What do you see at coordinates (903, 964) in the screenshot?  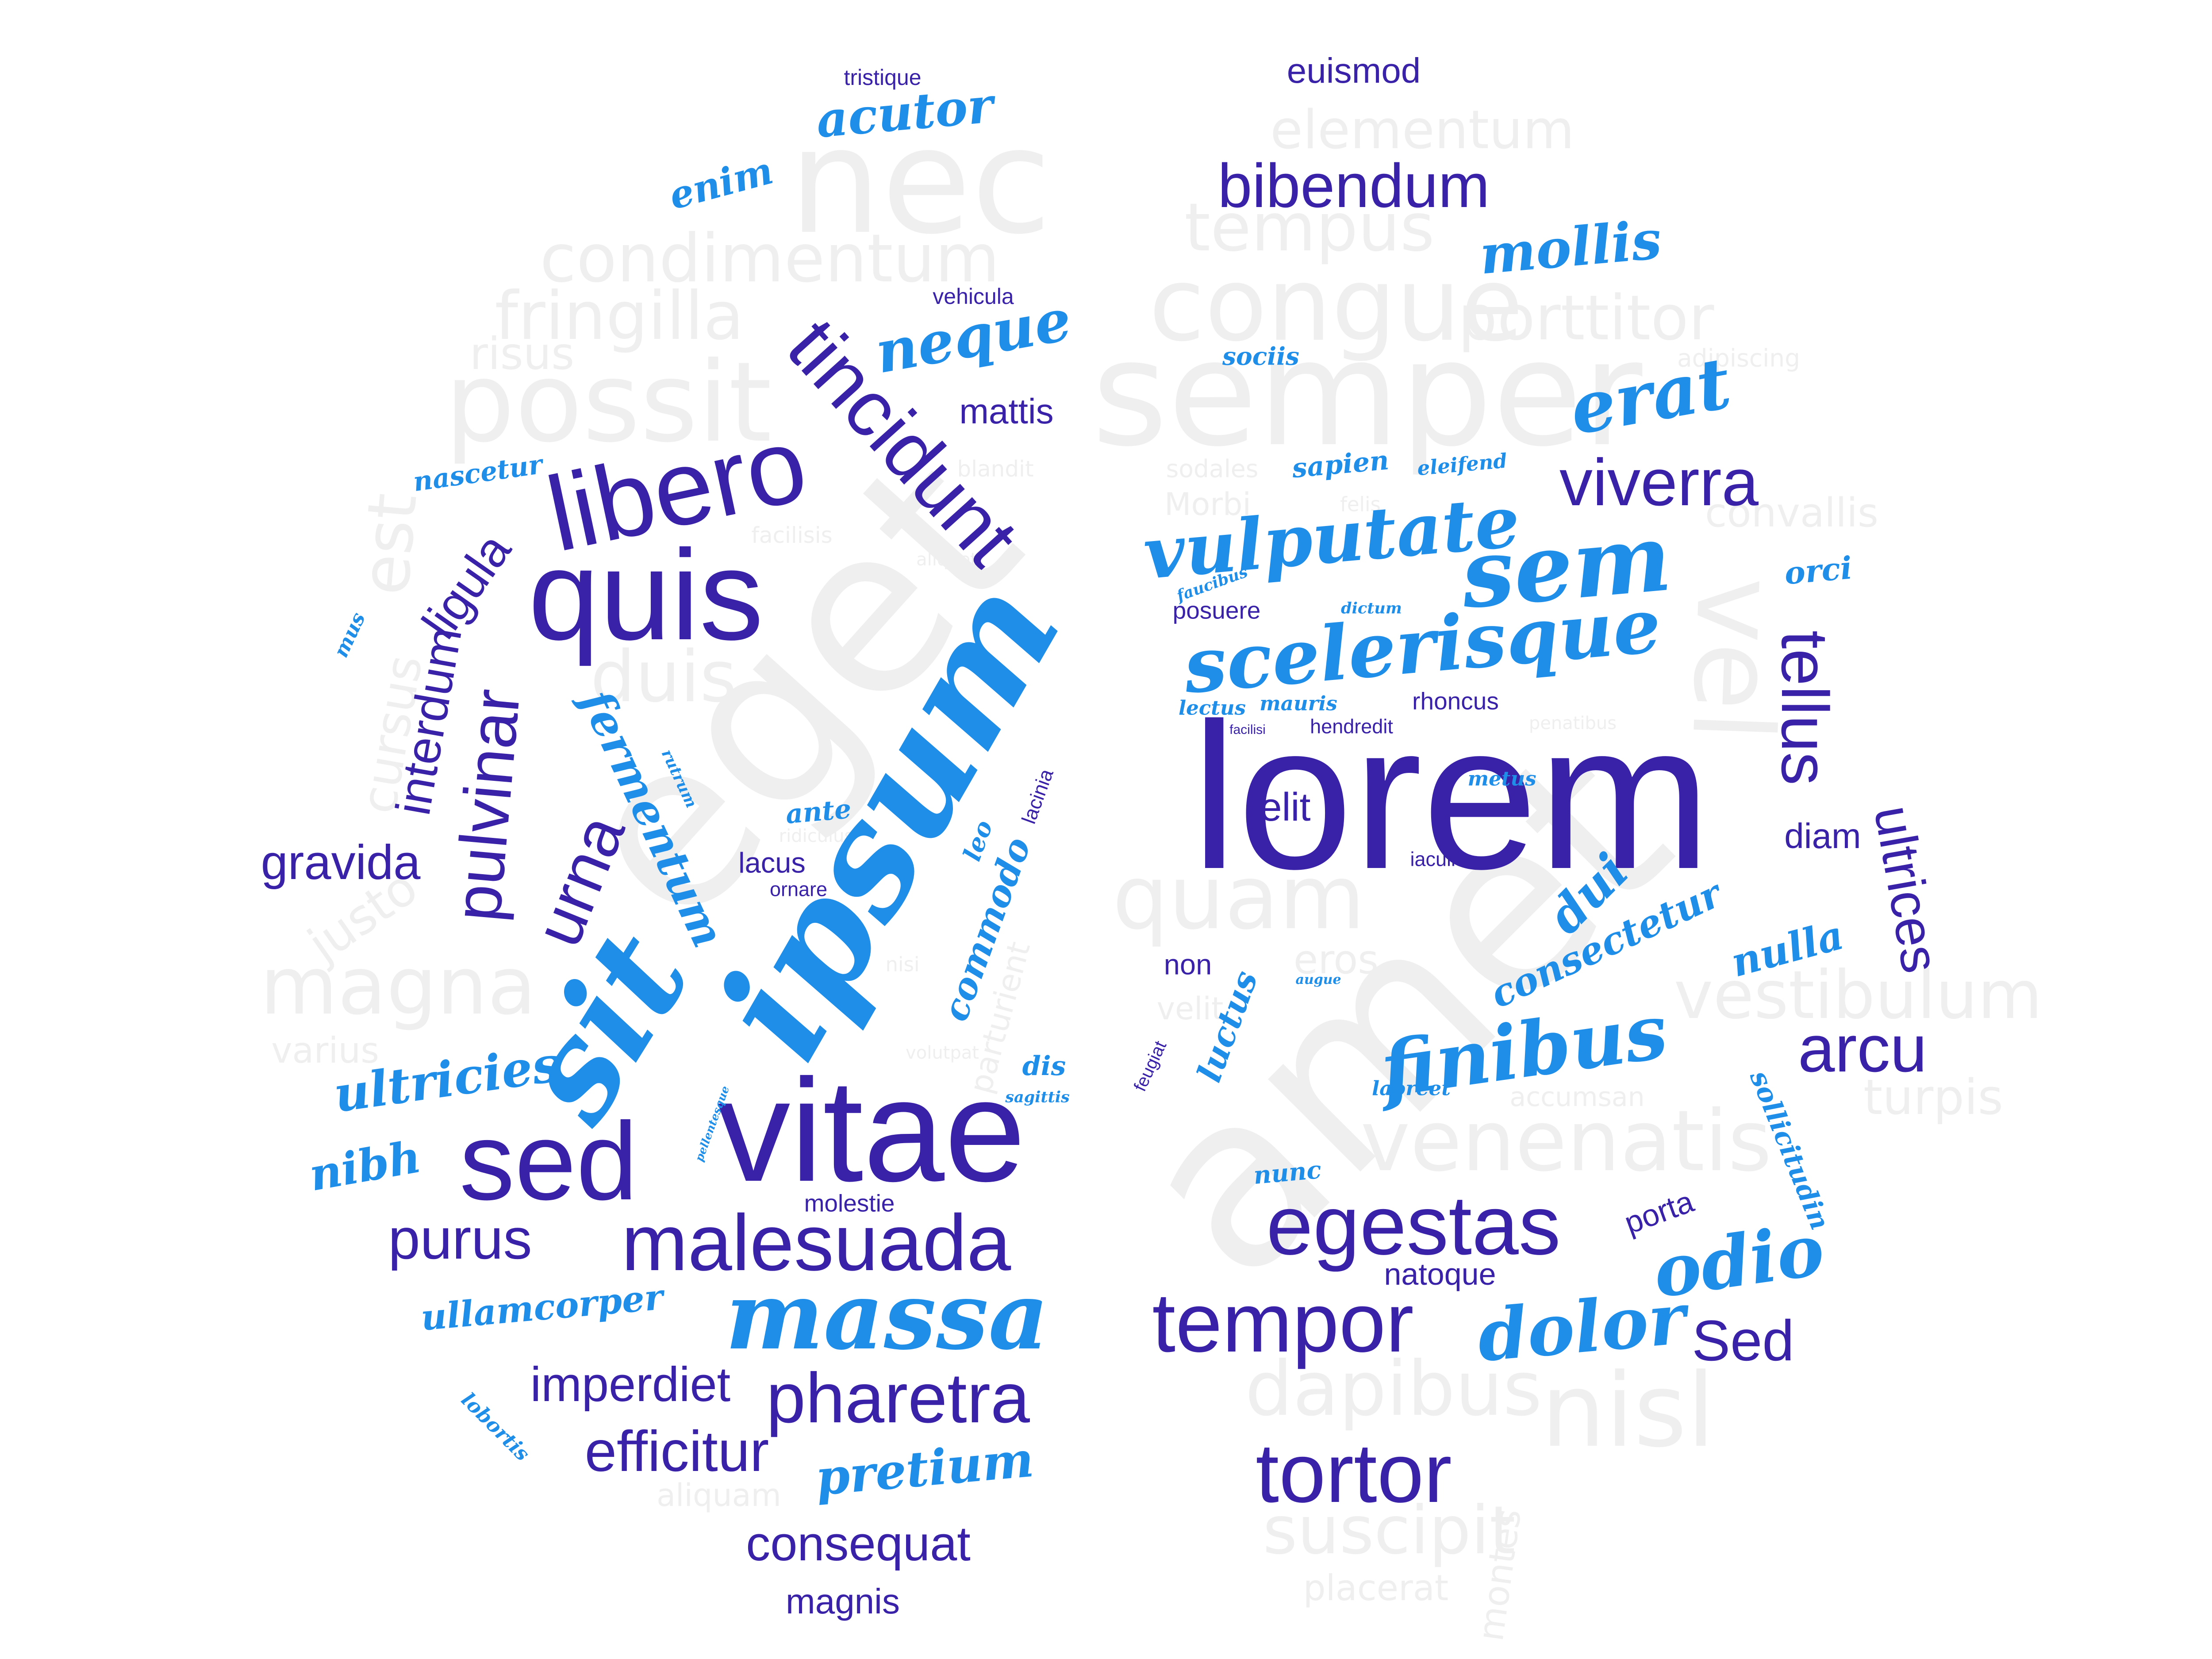 I see `word-nisi: nisi` at bounding box center [903, 964].